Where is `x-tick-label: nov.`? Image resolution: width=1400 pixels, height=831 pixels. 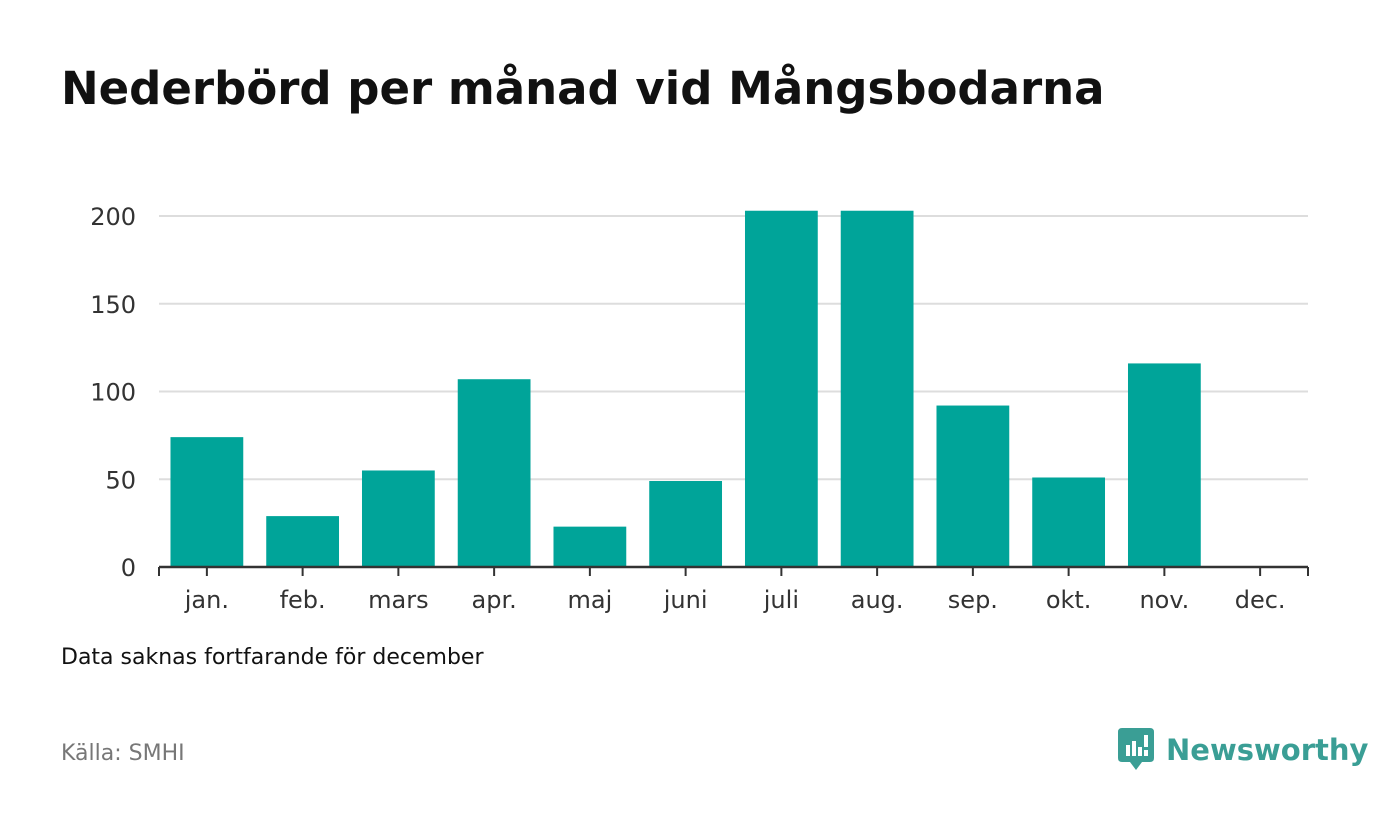 x-tick-label: nov. is located at coordinates (1164, 600).